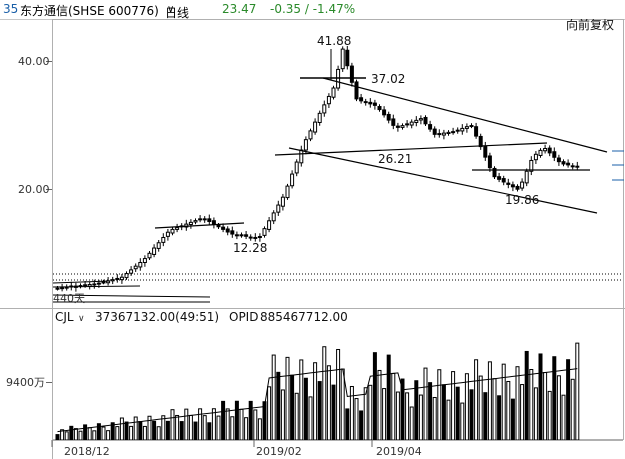 This screenshot has width=625, height=459. What do you see at coordinates (279, 451) in the screenshot?
I see `x-tick-label-2019-02: 2019/02` at bounding box center [279, 451].